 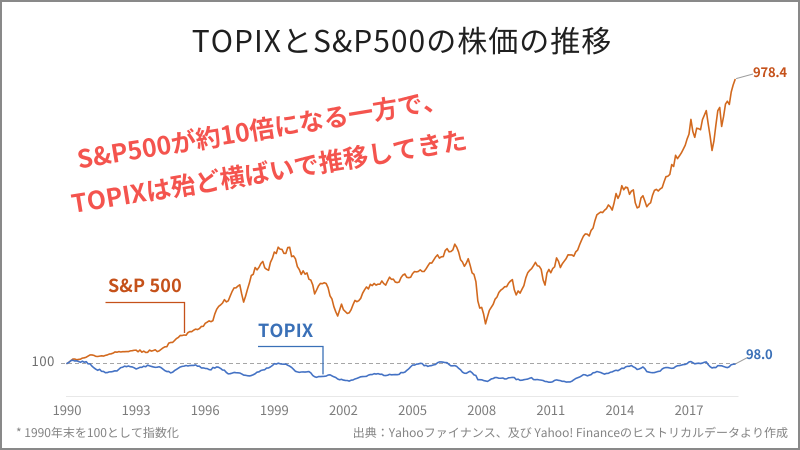 I want to click on x-tick-label: 1990, so click(x=67, y=409).